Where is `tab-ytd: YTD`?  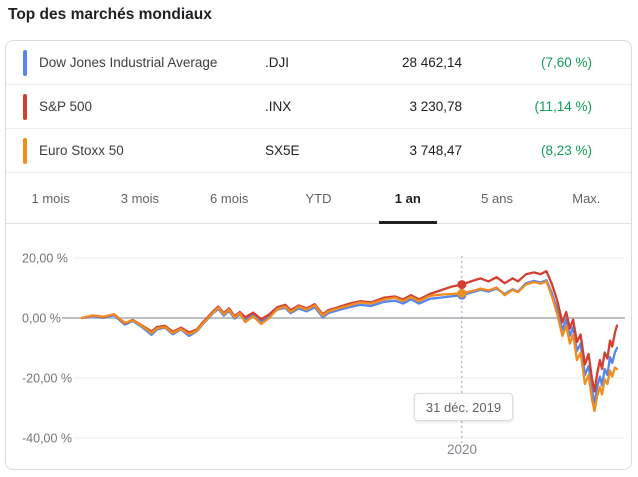 tab-ytd: YTD is located at coordinates (318, 198).